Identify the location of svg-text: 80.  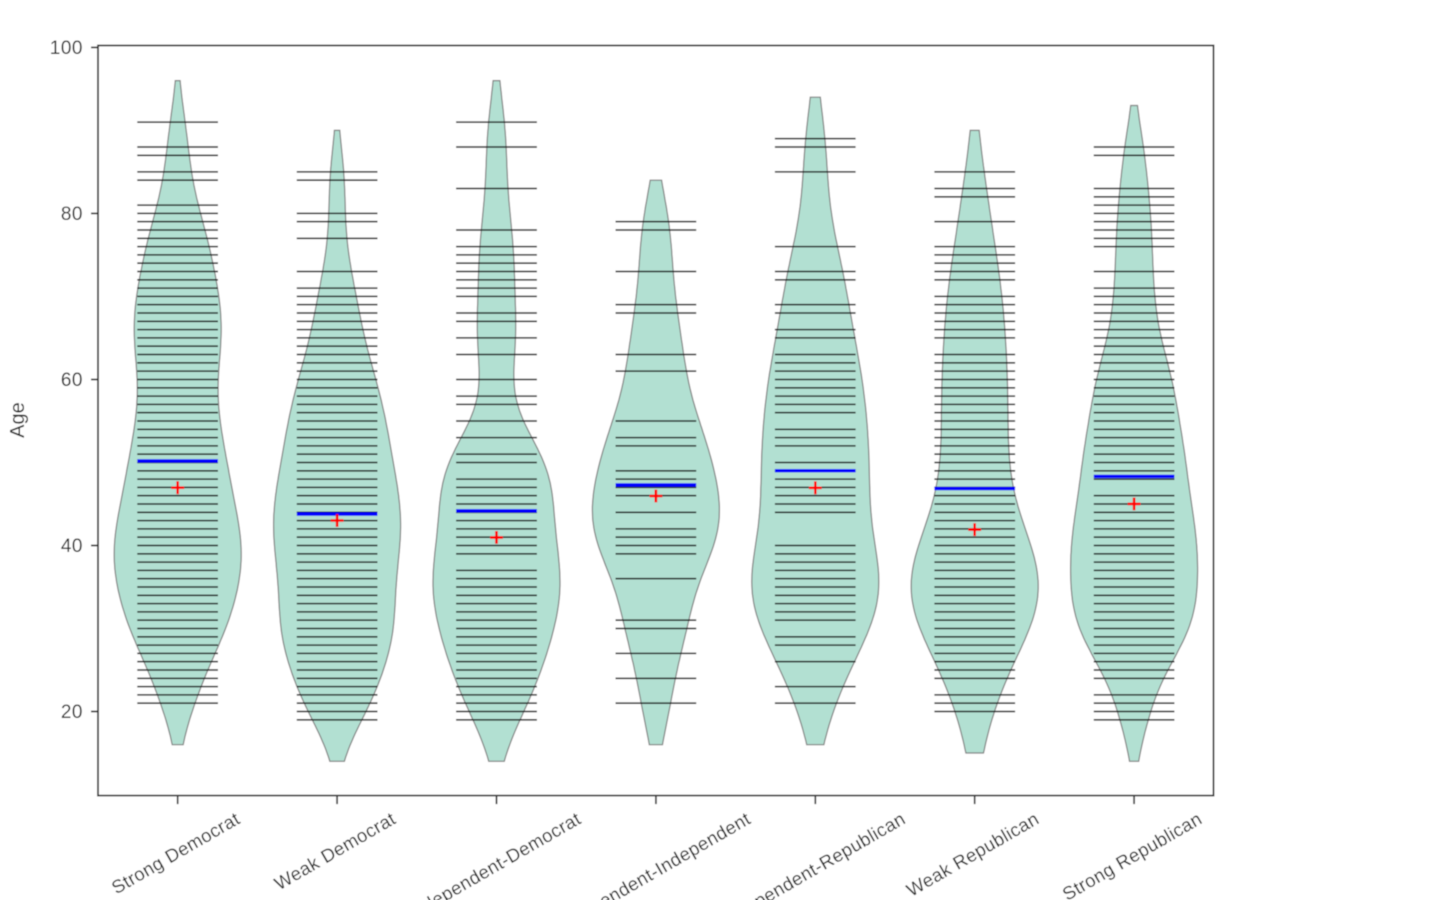
(72, 214).